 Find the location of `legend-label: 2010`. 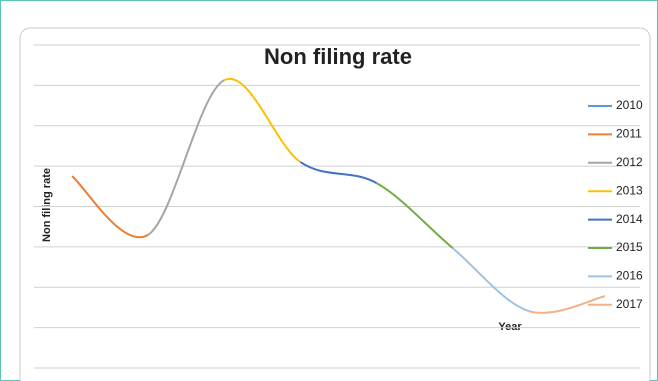

legend-label: 2010 is located at coordinates (629, 105).